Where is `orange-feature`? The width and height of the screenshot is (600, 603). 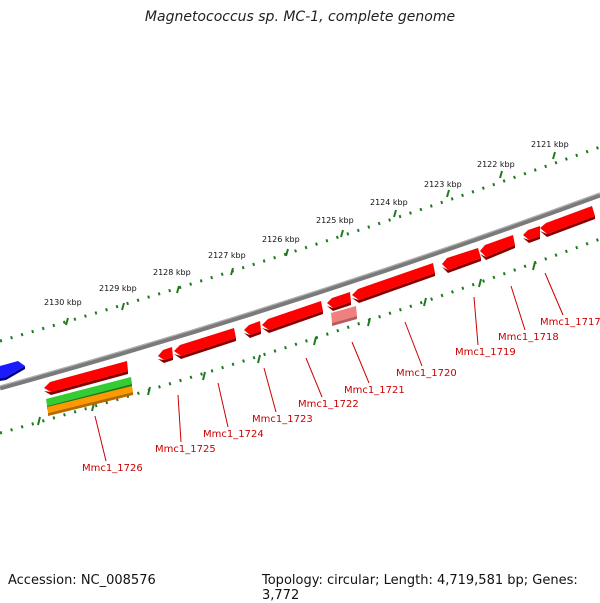
orange-feature is located at coordinates (90, 401).